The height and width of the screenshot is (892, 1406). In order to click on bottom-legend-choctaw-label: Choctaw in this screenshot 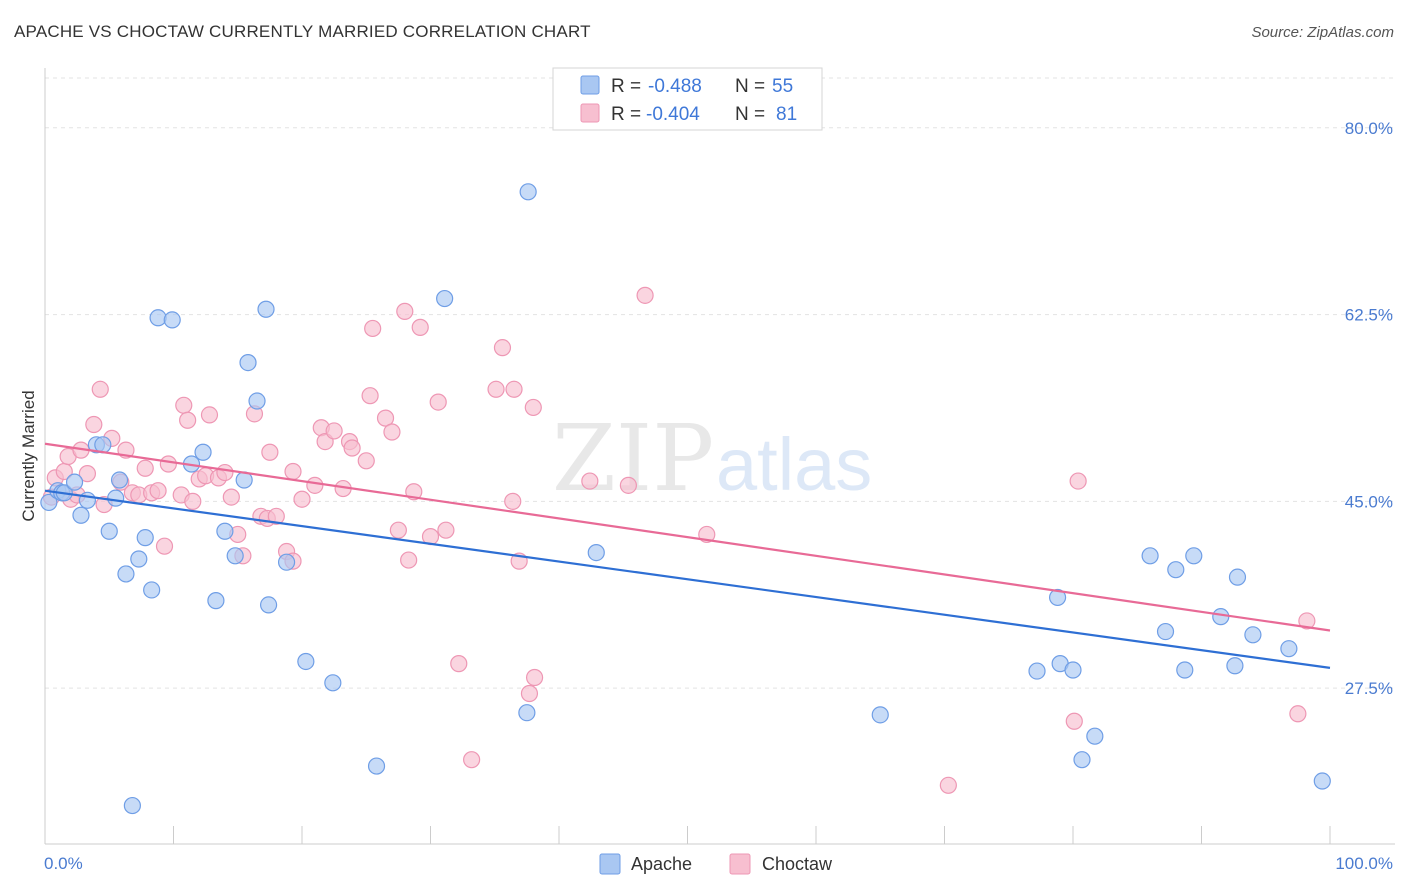, I will do `click(797, 864)`.